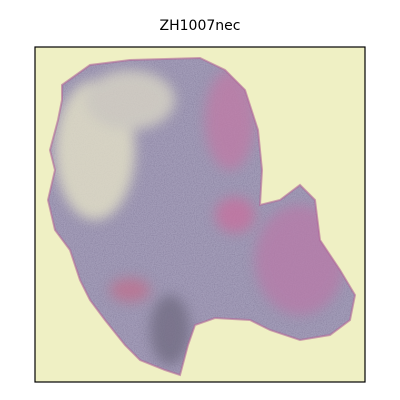 This screenshot has width=400, height=400. Describe the element at coordinates (200, 26) in the screenshot. I see `image-title: ZH1007nec` at that location.